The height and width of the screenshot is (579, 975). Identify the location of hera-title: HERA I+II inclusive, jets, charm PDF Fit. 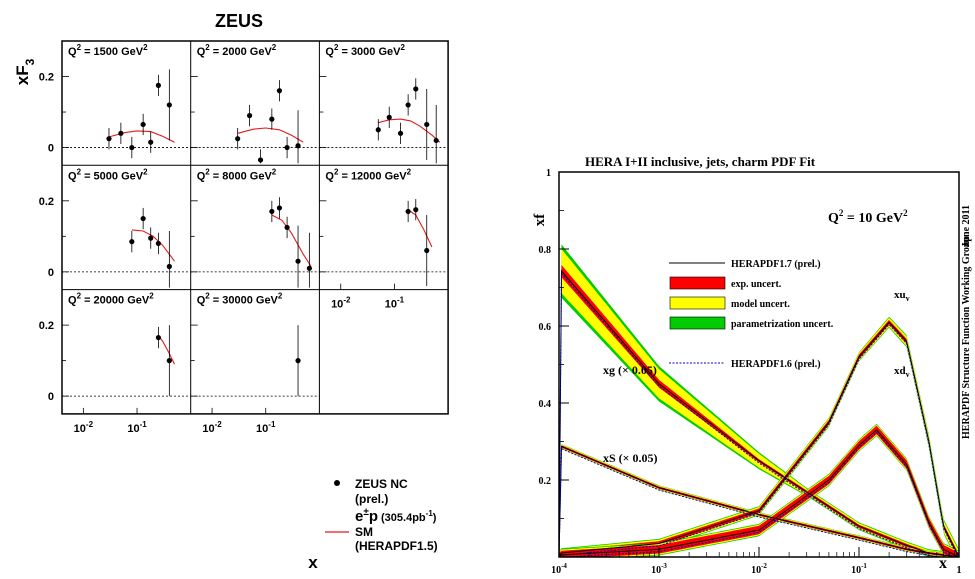
(700, 161).